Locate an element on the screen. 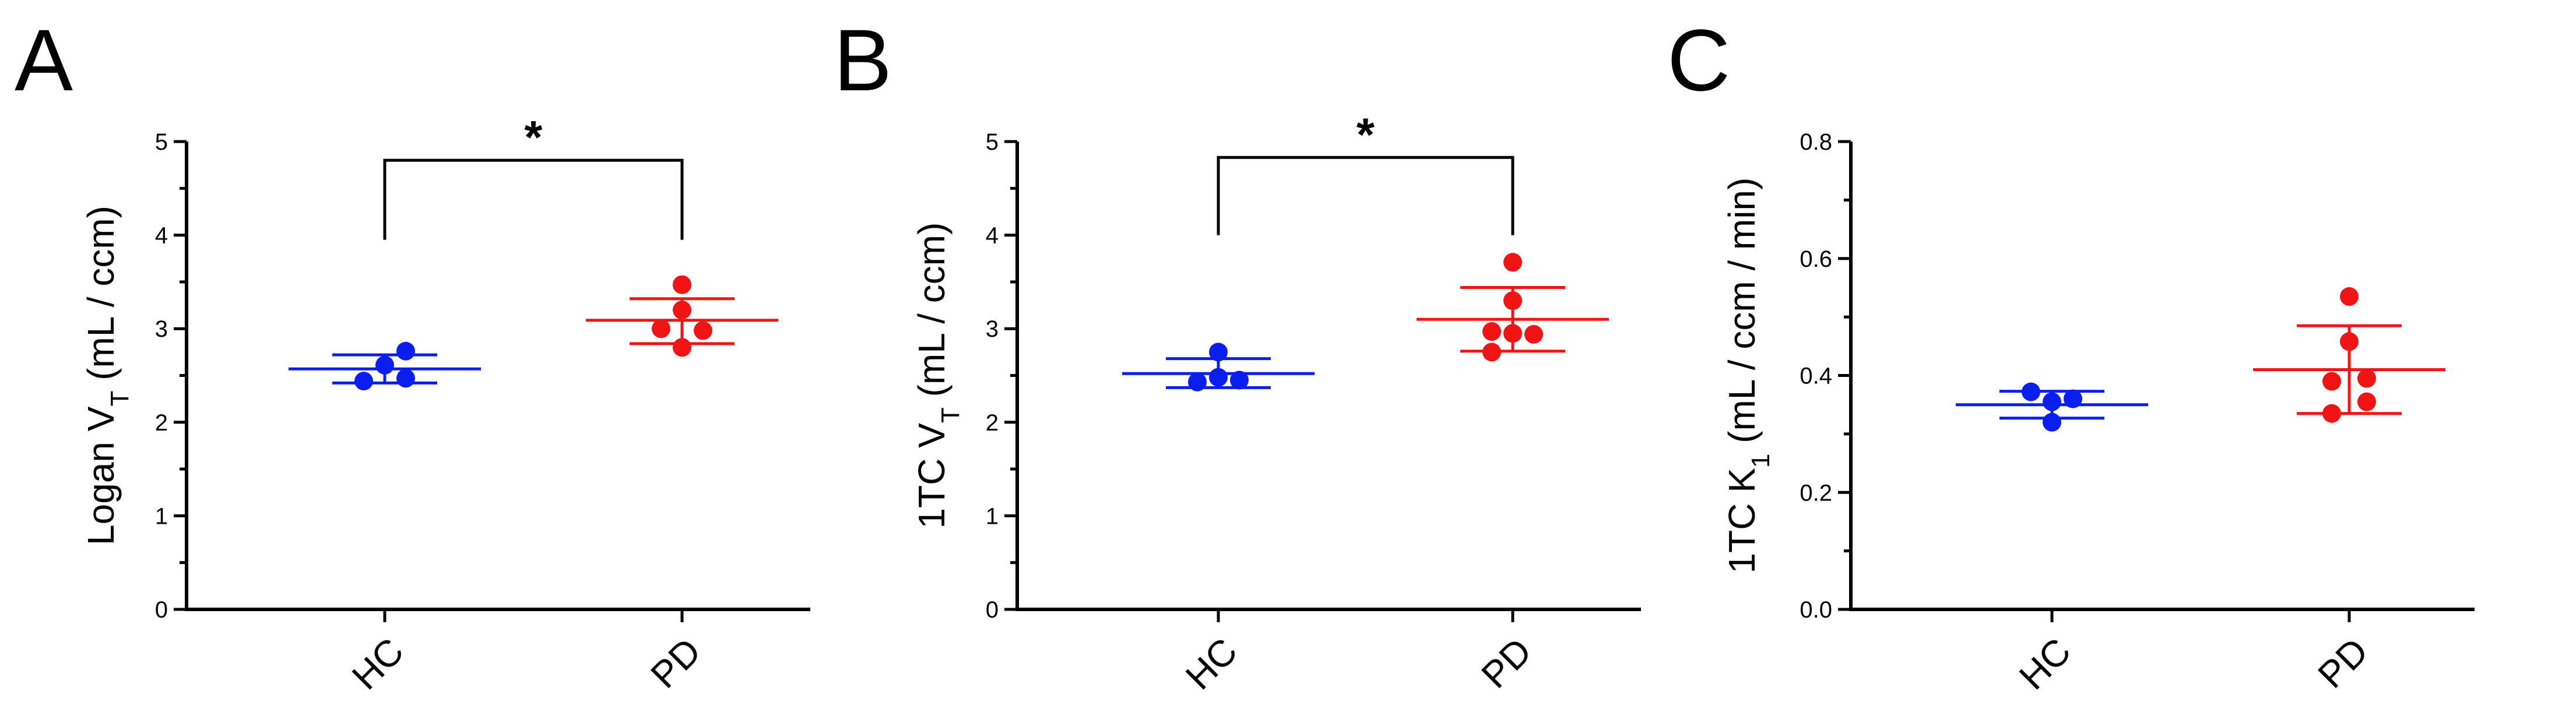  y-tick-label: 0.2 is located at coordinates (1816, 493).